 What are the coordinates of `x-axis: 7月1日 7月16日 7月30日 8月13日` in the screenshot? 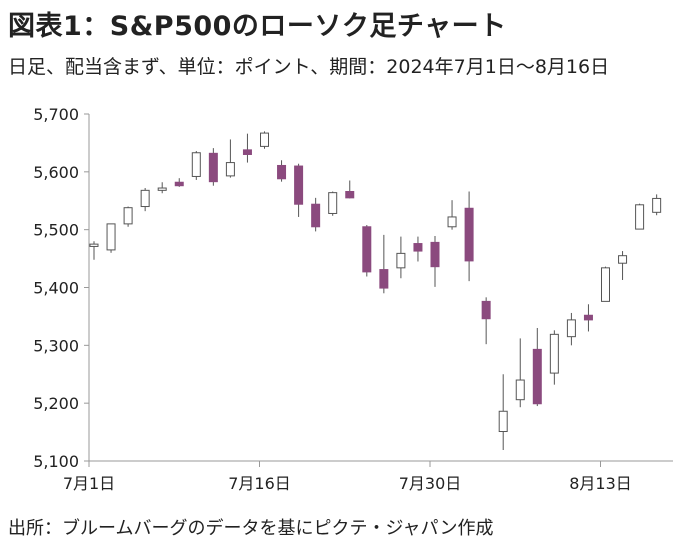 It's located at (368, 476).